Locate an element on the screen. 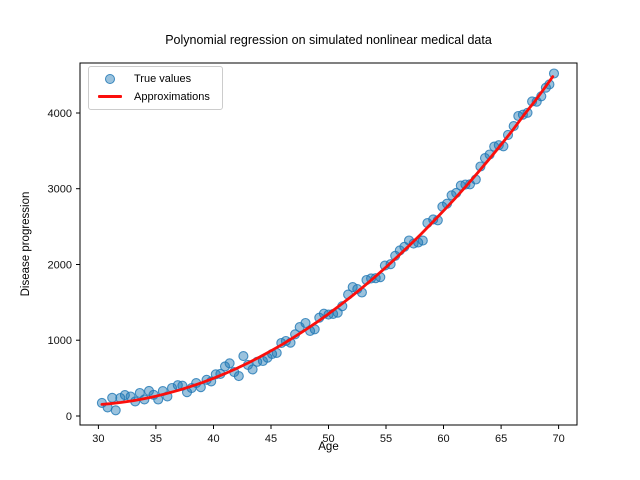  x-tick-label: 50 is located at coordinates (328, 439).